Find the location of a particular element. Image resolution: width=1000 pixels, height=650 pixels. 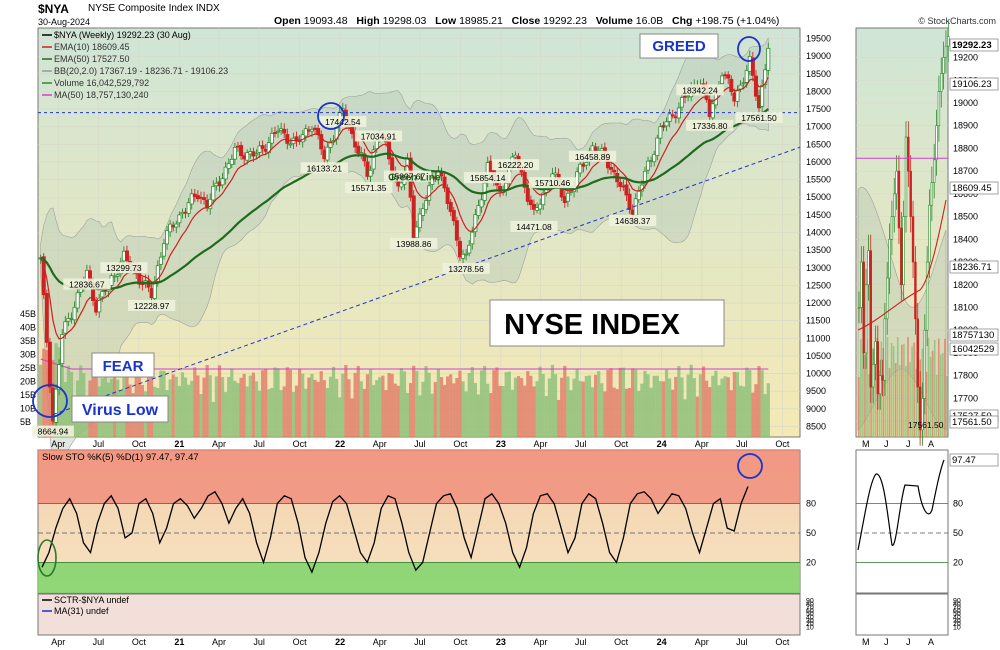

legend-label: Volume 16,042,529,792 is located at coordinates (101, 83).